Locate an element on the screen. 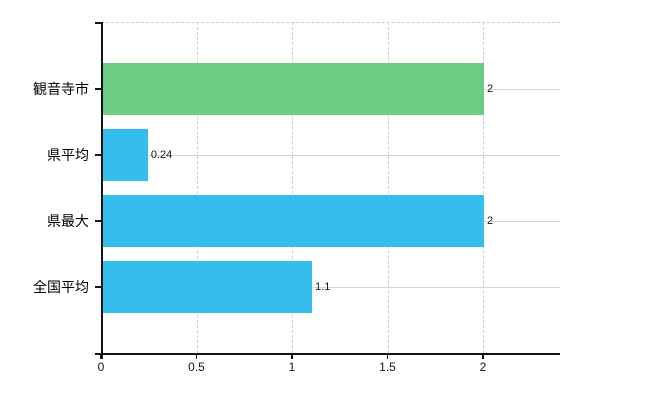  x-tick-label: 0.5 is located at coordinates (196, 367).